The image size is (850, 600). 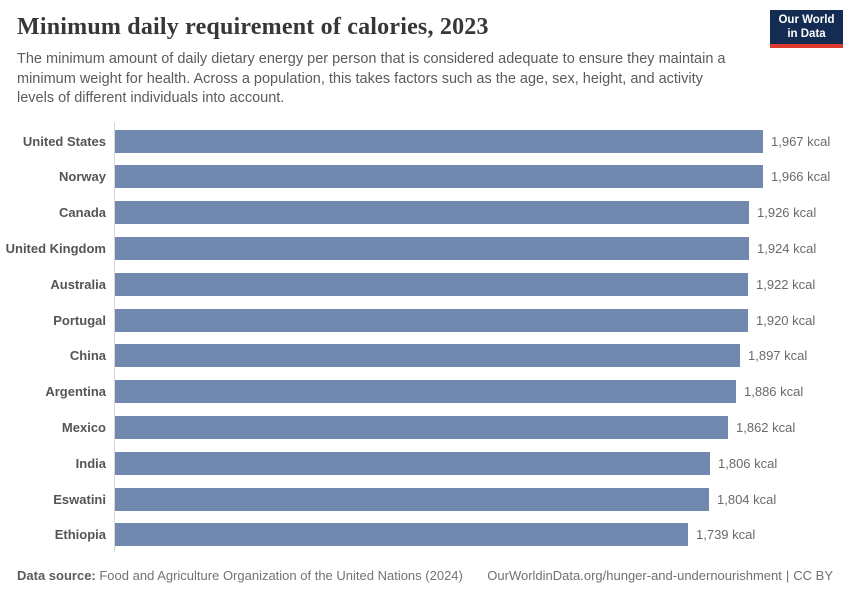 I want to click on category-label: Australia, so click(x=78, y=284).